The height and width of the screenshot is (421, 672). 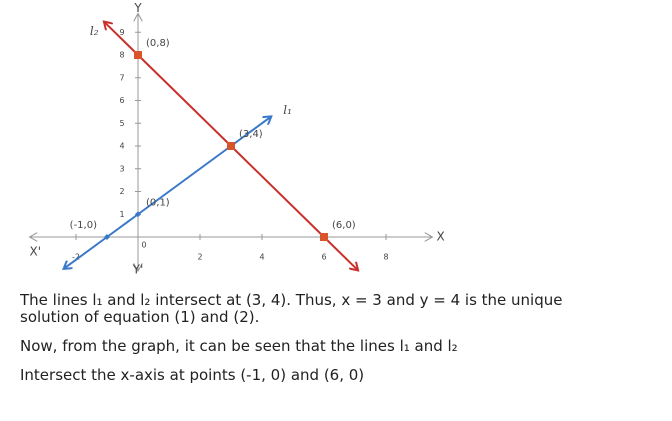 I want to click on y-tick-label: 6, so click(x=121, y=100).